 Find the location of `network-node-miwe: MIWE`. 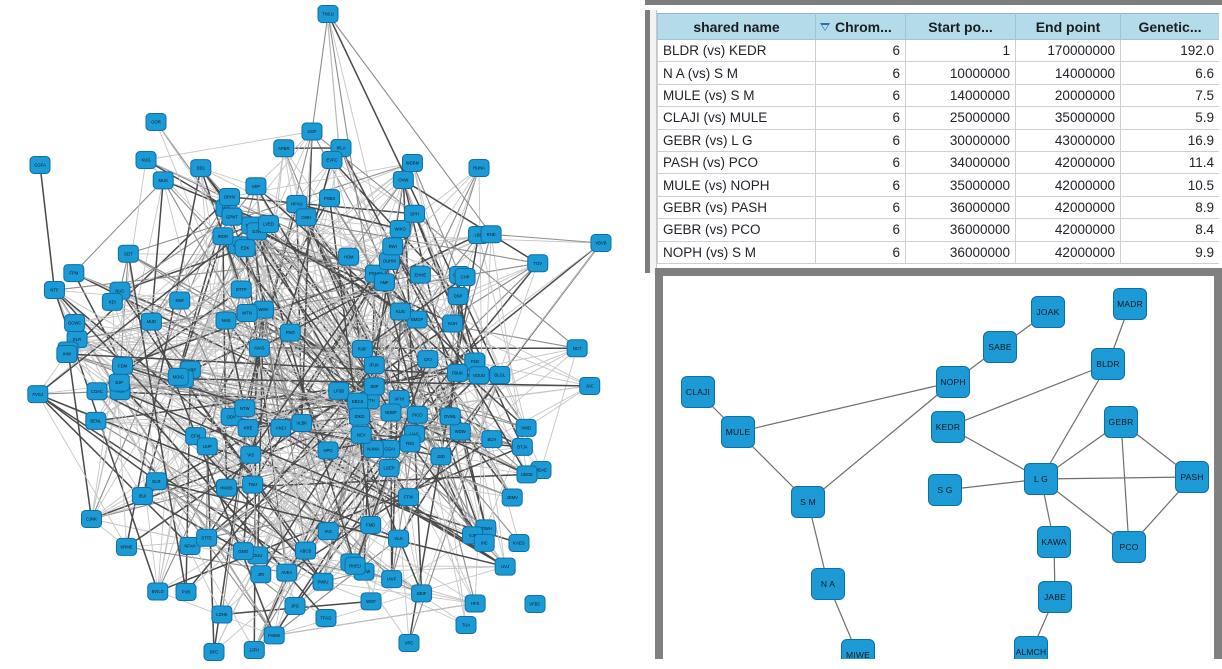

network-node-miwe: MIWE is located at coordinates (858, 649).